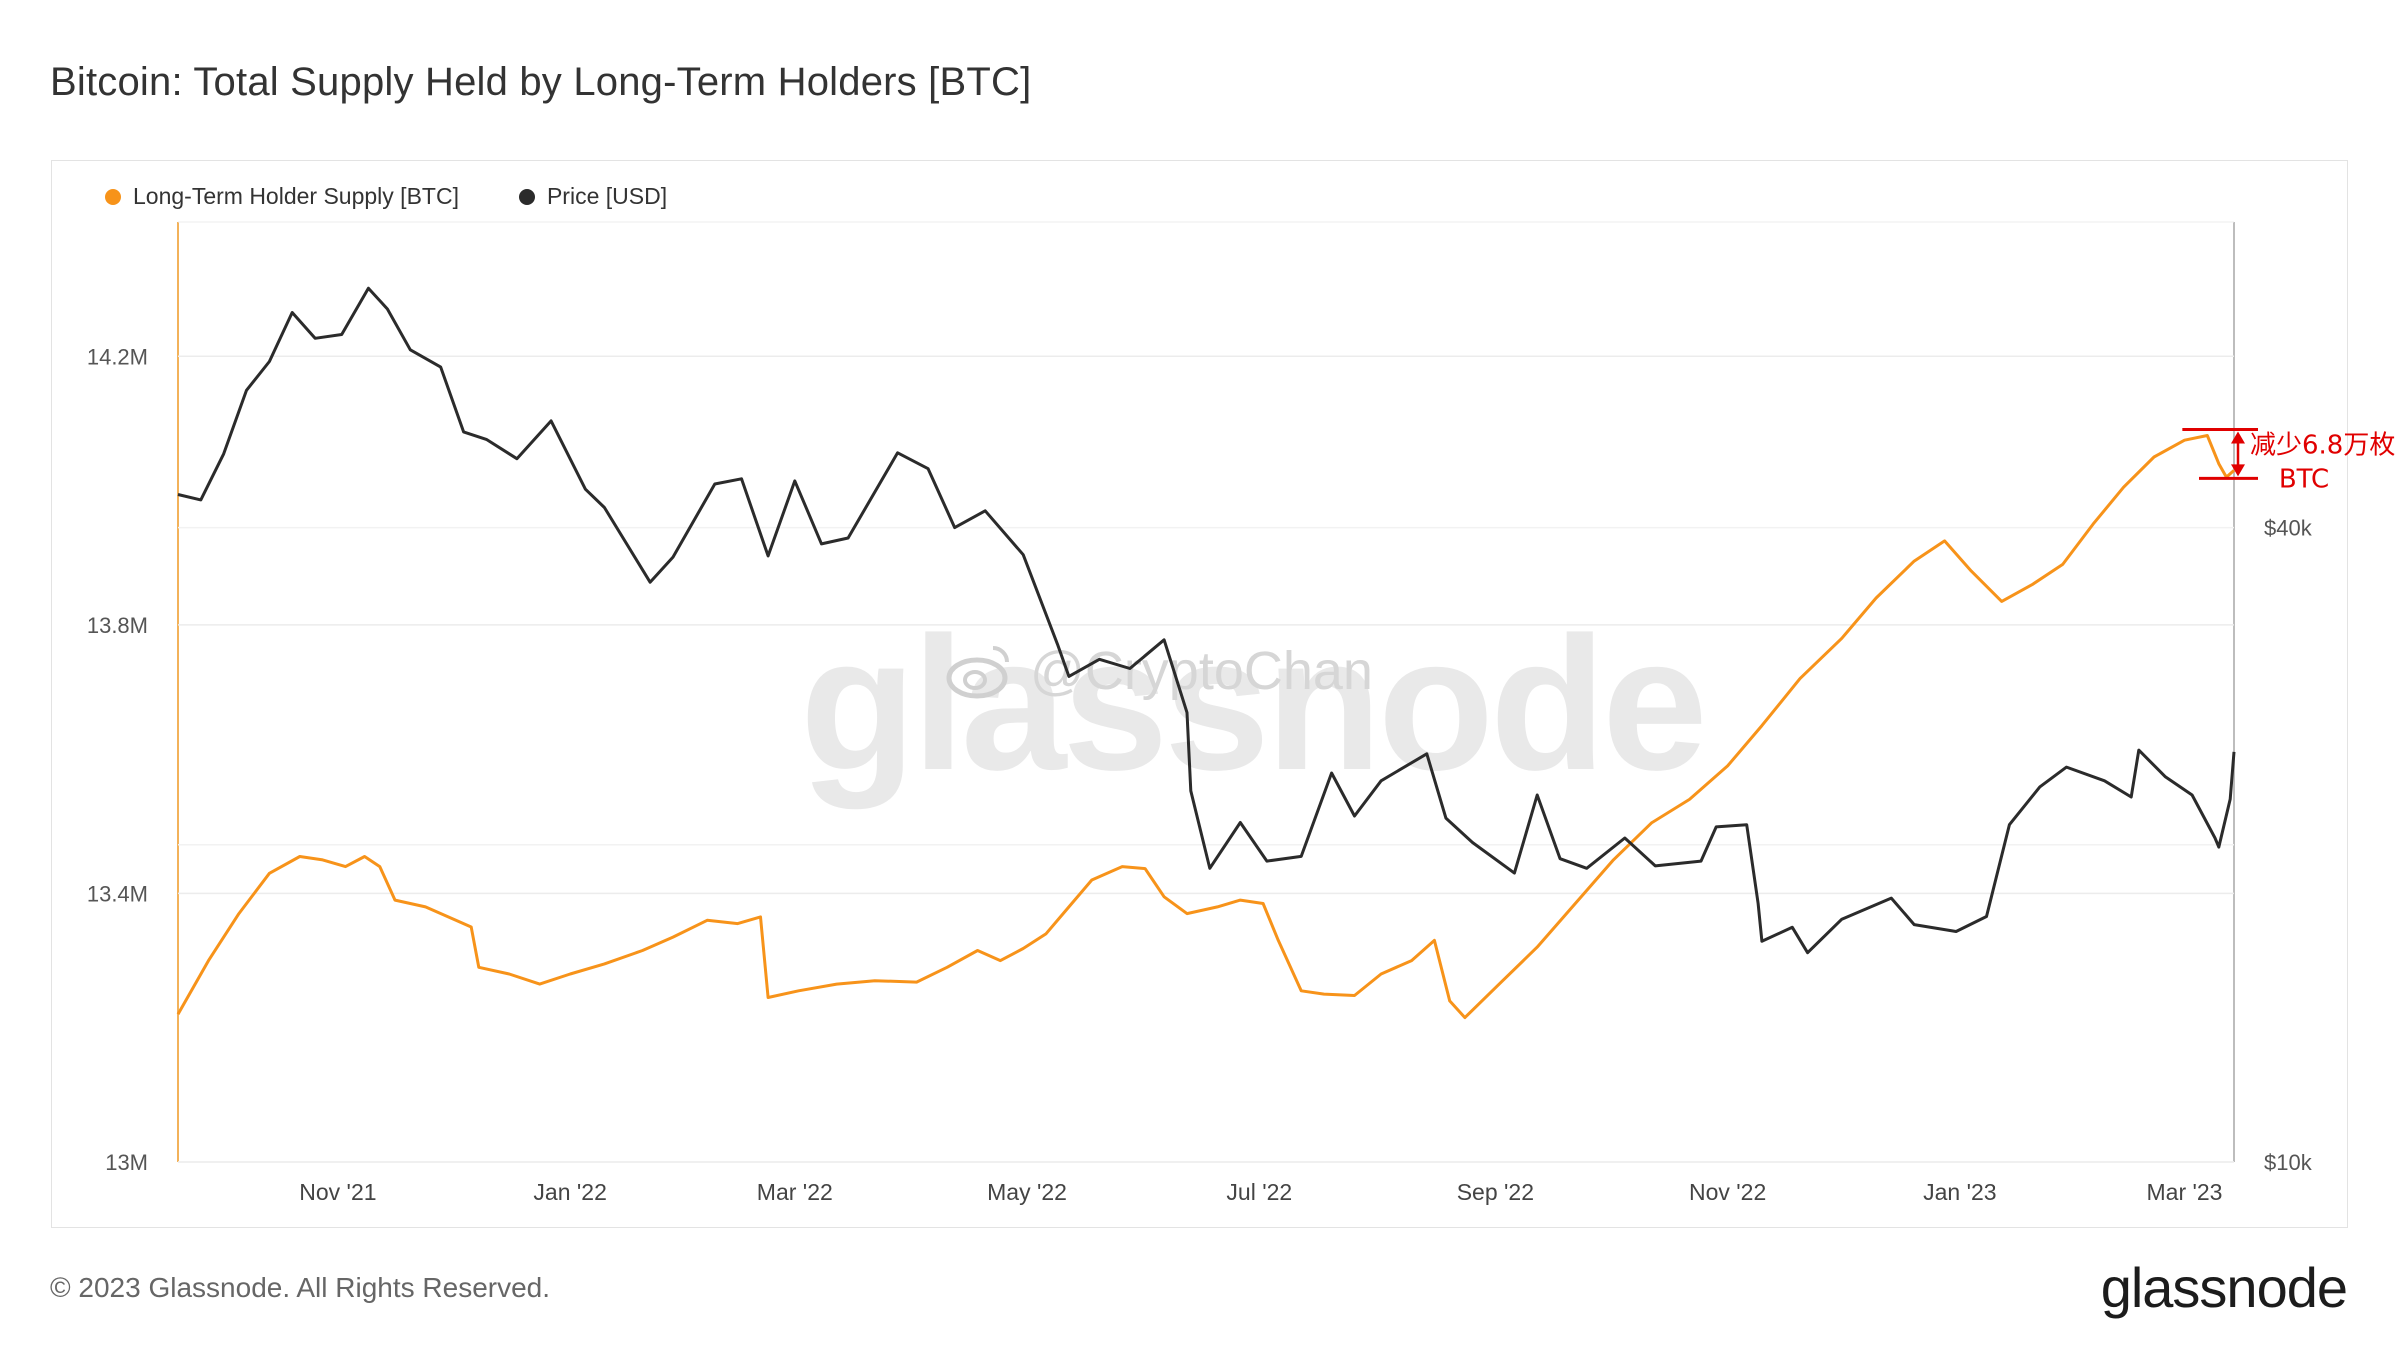  Describe the element at coordinates (977, 672) in the screenshot. I see `weibo-icon` at that location.